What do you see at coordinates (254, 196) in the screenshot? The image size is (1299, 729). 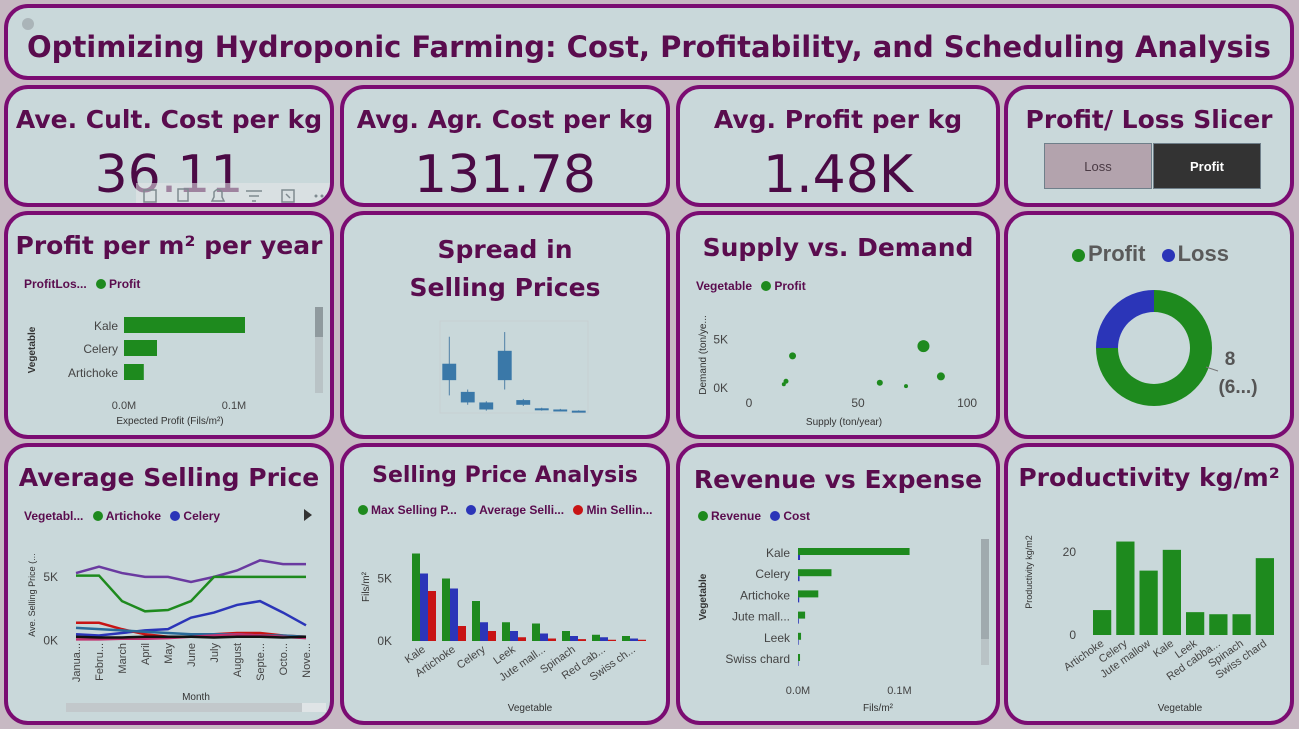 I see `filter-icon` at bounding box center [254, 196].